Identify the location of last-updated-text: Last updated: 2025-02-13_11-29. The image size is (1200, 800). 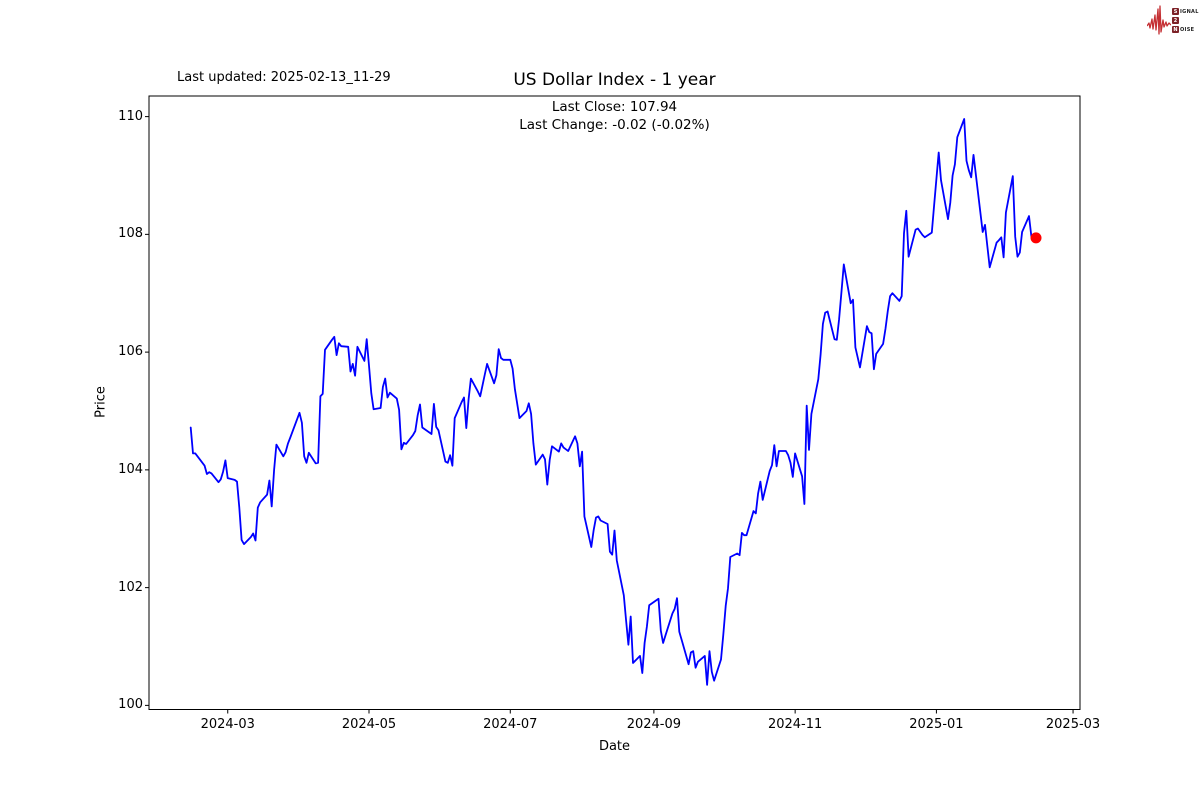
(284, 77).